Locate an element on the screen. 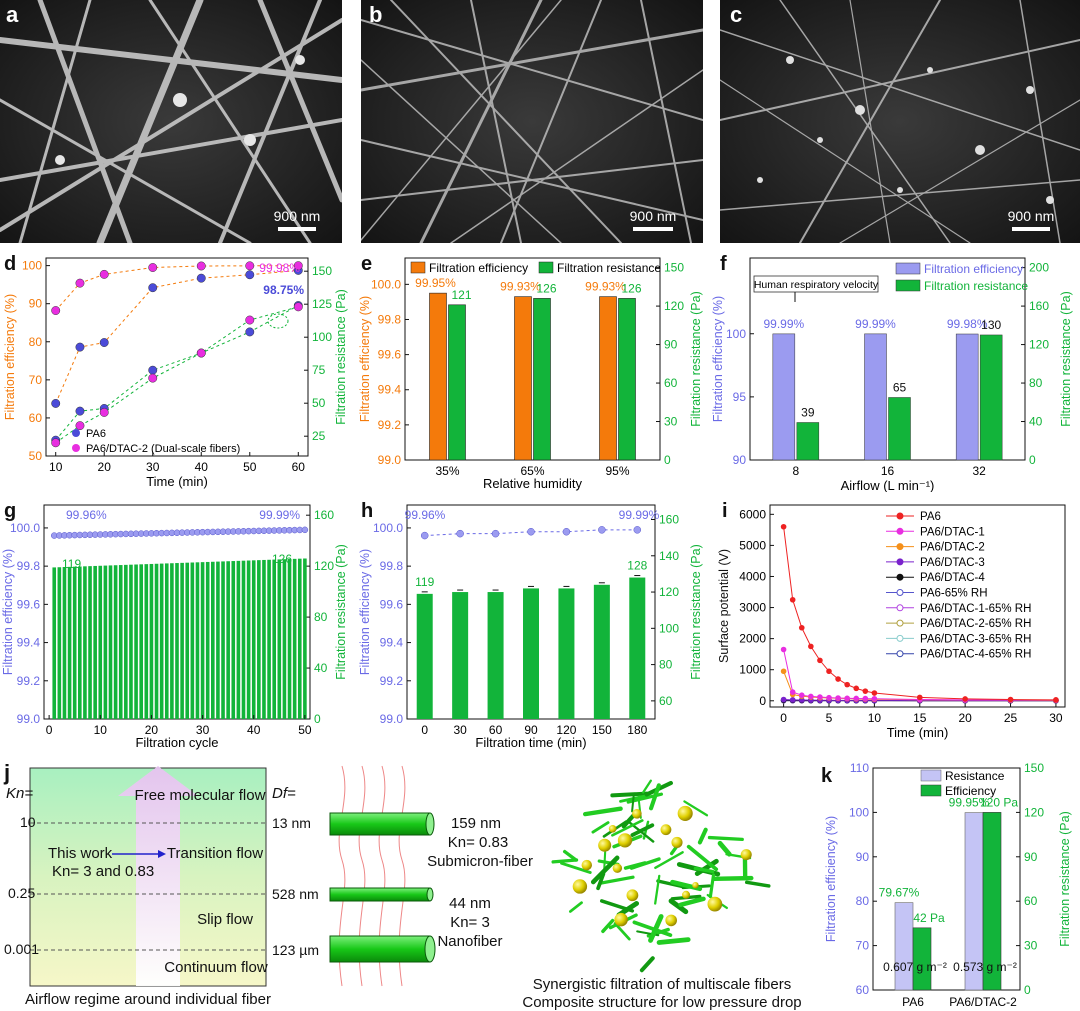 The image size is (1080, 1011). y2-tick-label: 30 is located at coordinates (671, 422).